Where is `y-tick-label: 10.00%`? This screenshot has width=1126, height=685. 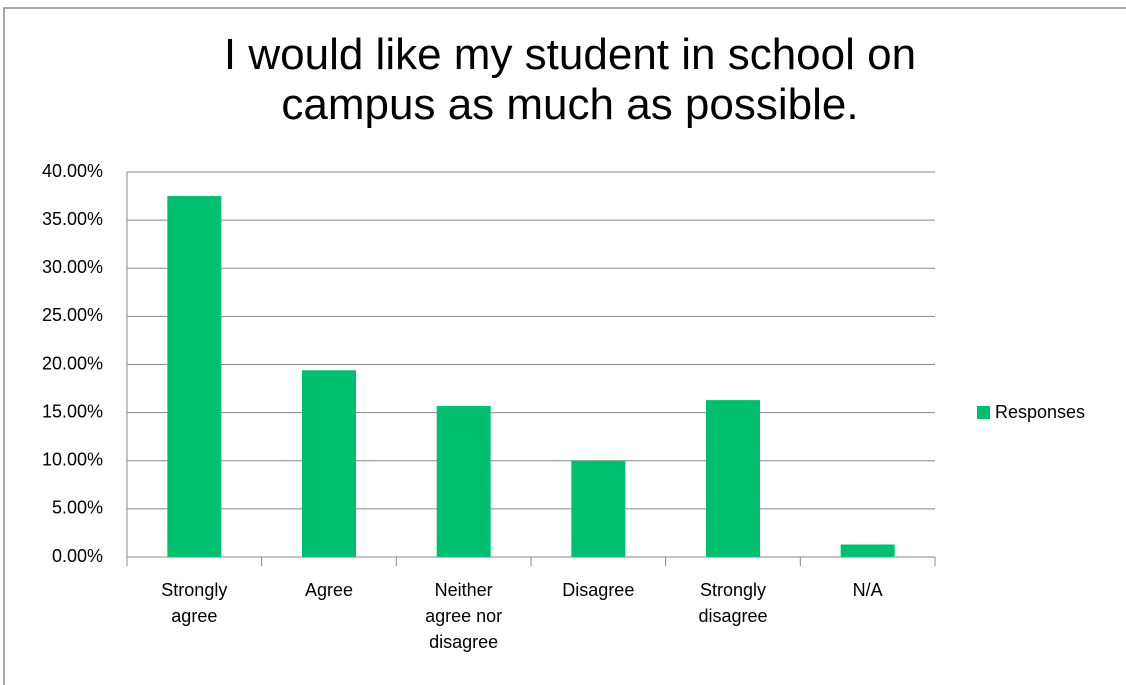 y-tick-label: 10.00% is located at coordinates (72, 460).